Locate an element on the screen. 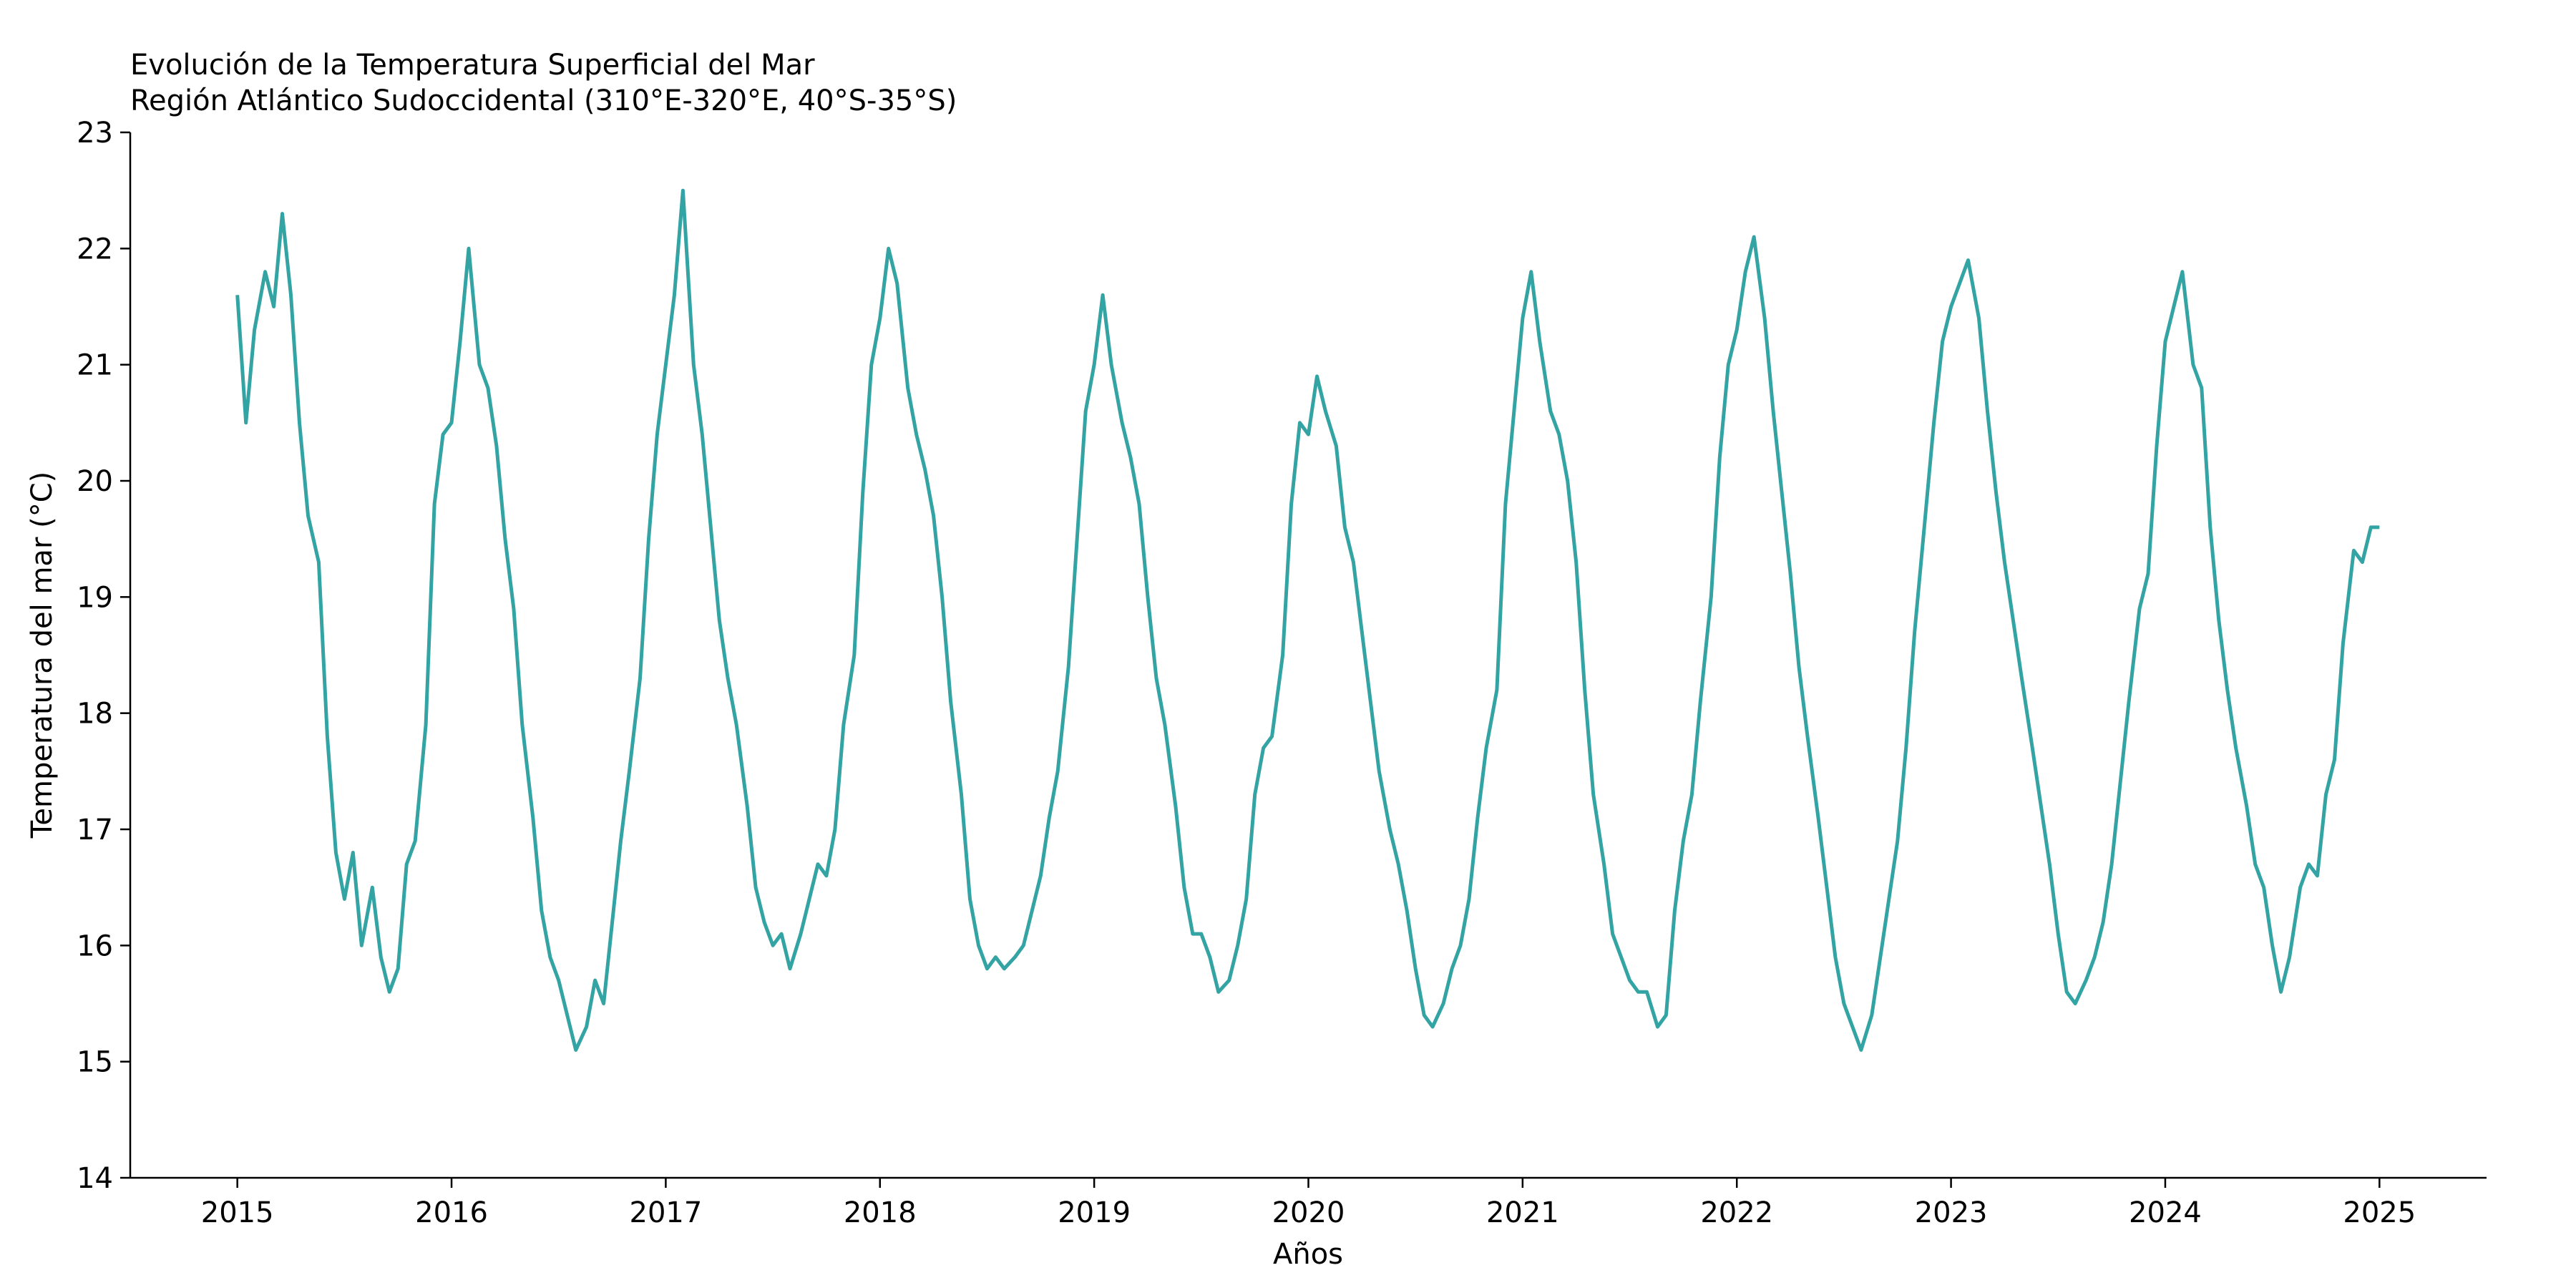  y-tick-label: 23 is located at coordinates (95, 133).